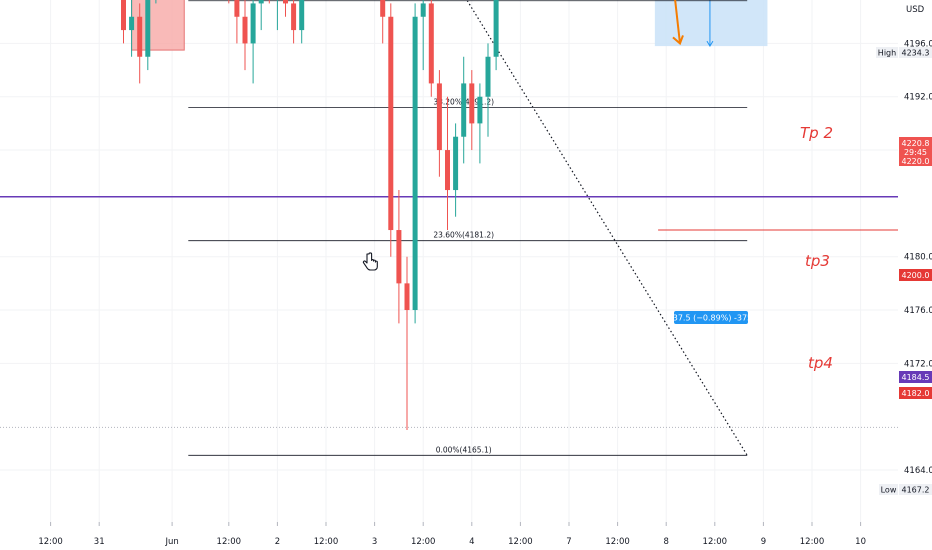 The image size is (932, 550). What do you see at coordinates (464, 449) in the screenshot?
I see `fib-level-label: 0.00%(4165.1)` at bounding box center [464, 449].